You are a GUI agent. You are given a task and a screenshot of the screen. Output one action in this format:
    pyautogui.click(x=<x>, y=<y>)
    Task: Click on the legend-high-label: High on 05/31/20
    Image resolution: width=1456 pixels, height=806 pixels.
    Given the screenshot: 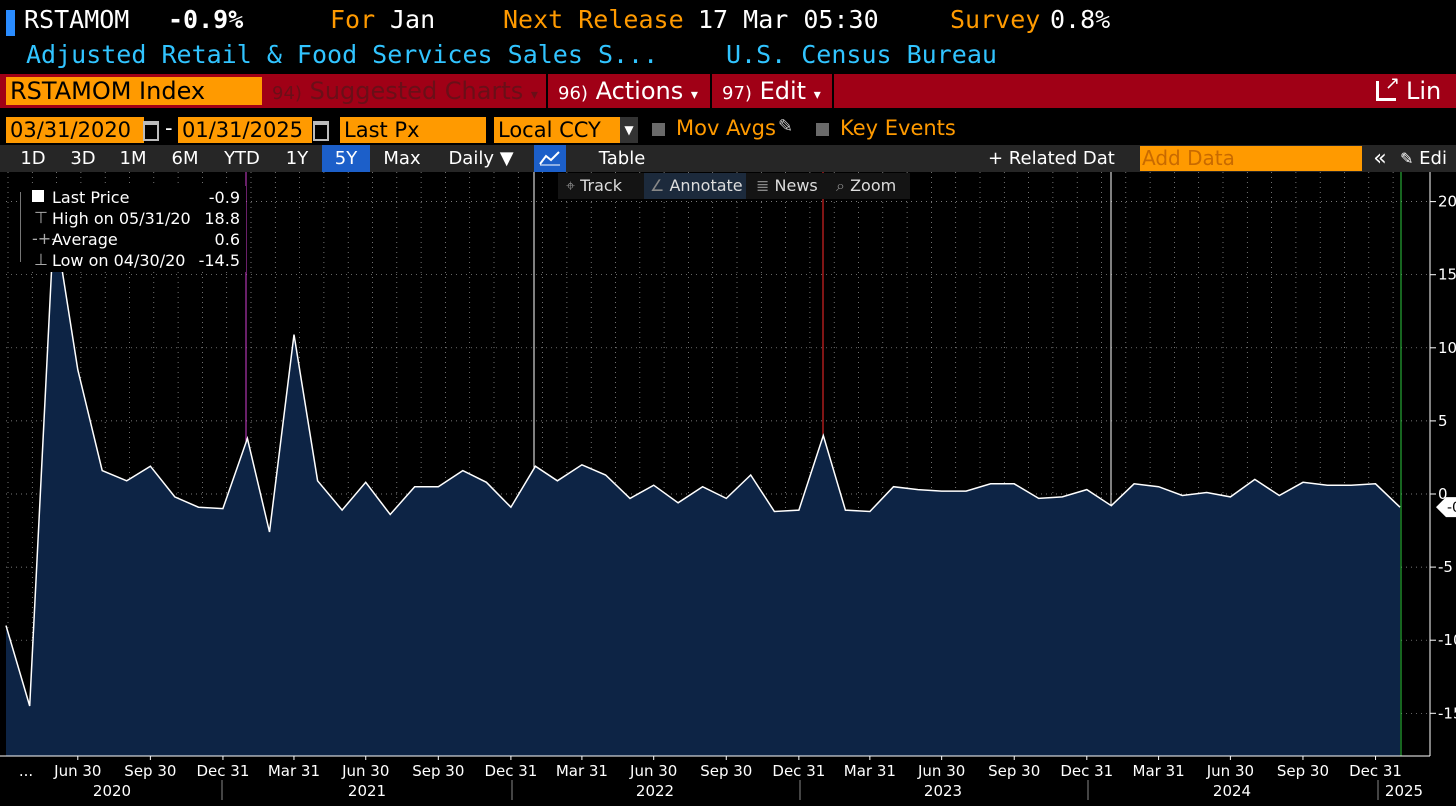 What is the action you would take?
    pyautogui.click(x=121, y=218)
    